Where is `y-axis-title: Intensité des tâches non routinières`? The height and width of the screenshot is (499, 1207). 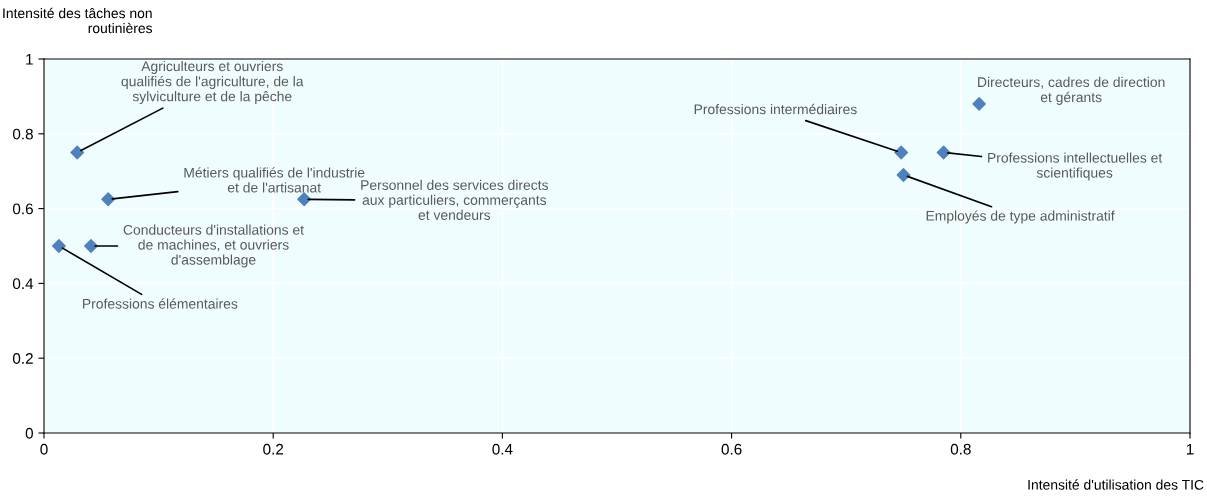
y-axis-title: Intensité des tâches non routinières is located at coordinates (78, 20).